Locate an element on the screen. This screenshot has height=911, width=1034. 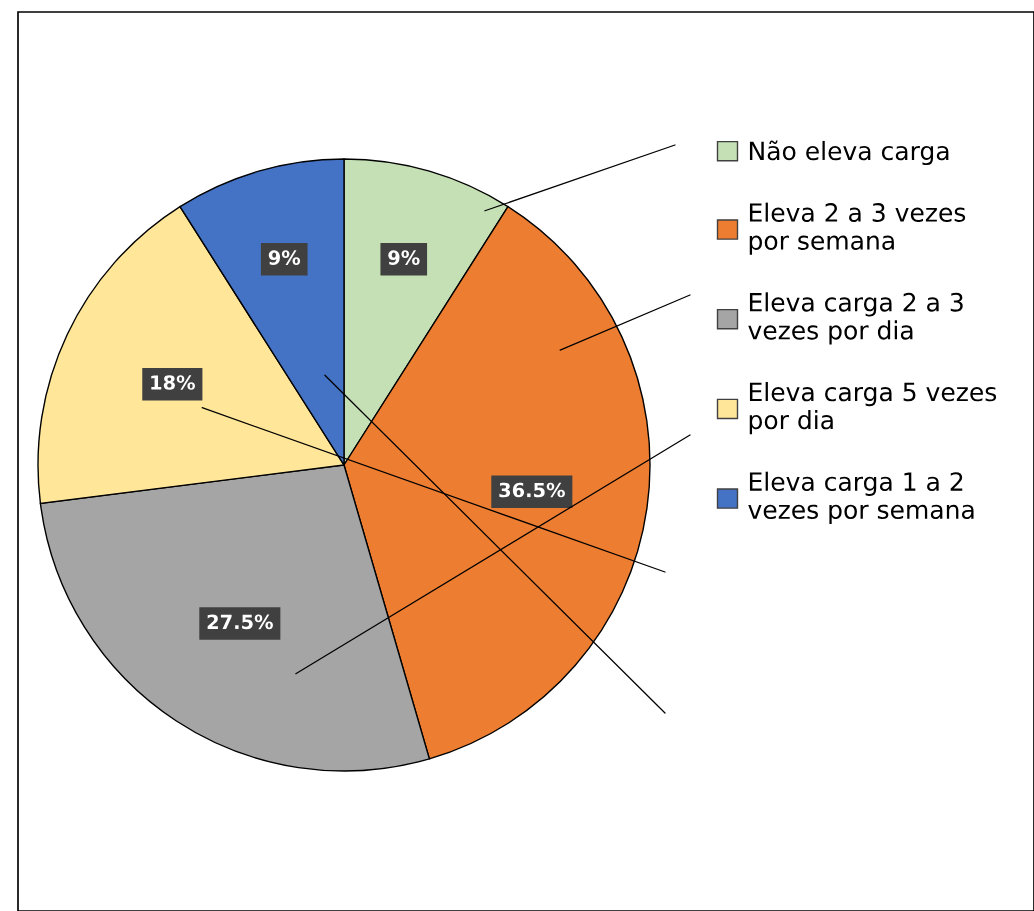
data-label: 18% is located at coordinates (173, 382).